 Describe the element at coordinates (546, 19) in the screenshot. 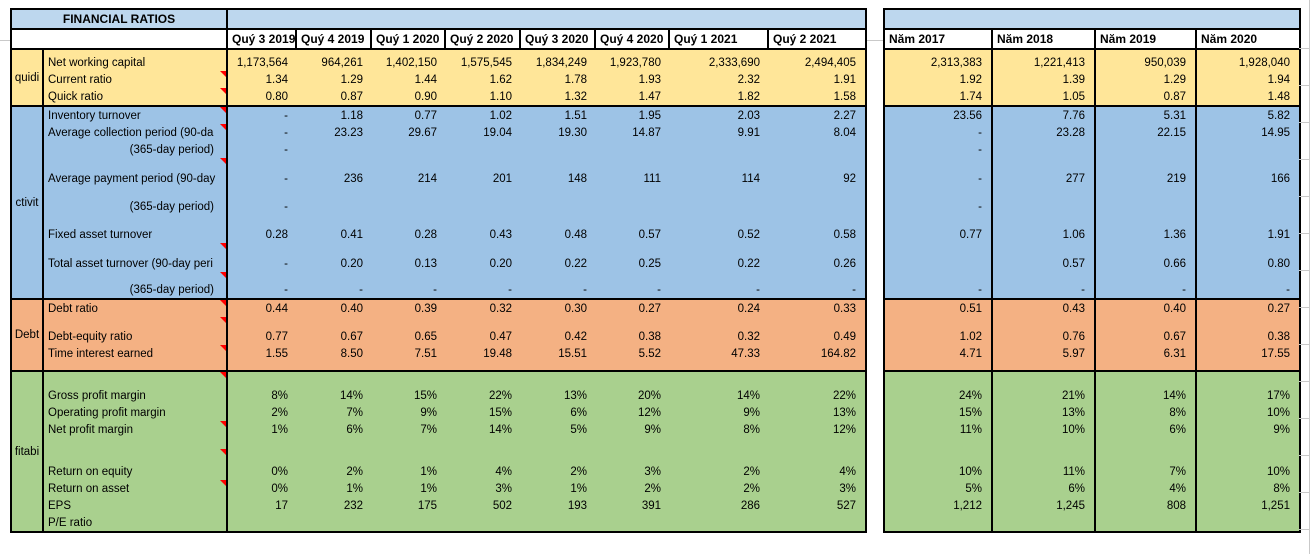

I see `title-fill-cell` at that location.